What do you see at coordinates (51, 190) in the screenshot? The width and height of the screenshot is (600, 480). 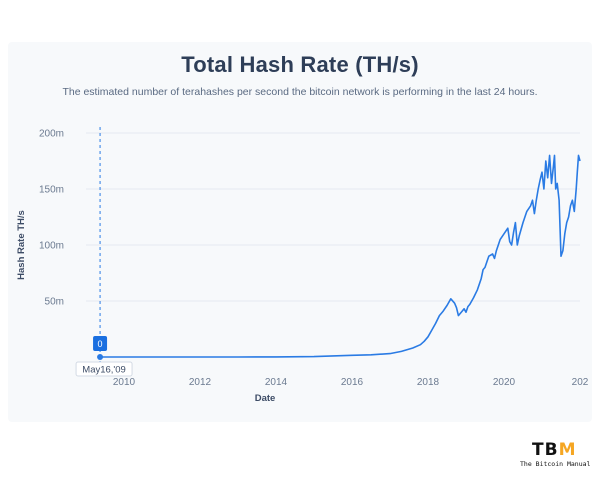 I see `y-tick-label: 150m` at bounding box center [51, 190].